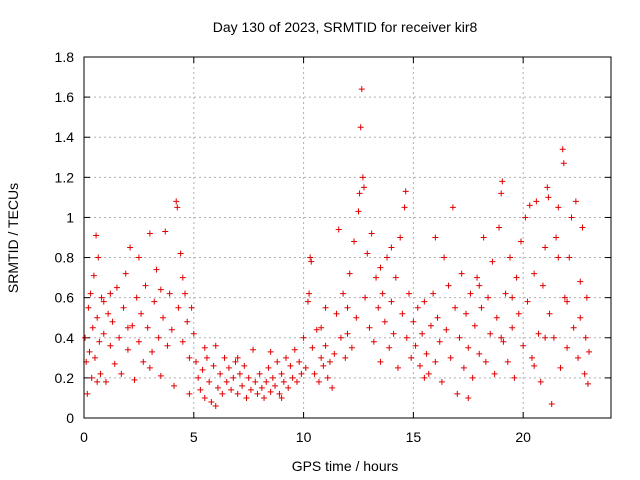 The width and height of the screenshot is (640, 480). Describe the element at coordinates (65, 258) in the screenshot. I see `y-tick-label: 0.8` at that location.